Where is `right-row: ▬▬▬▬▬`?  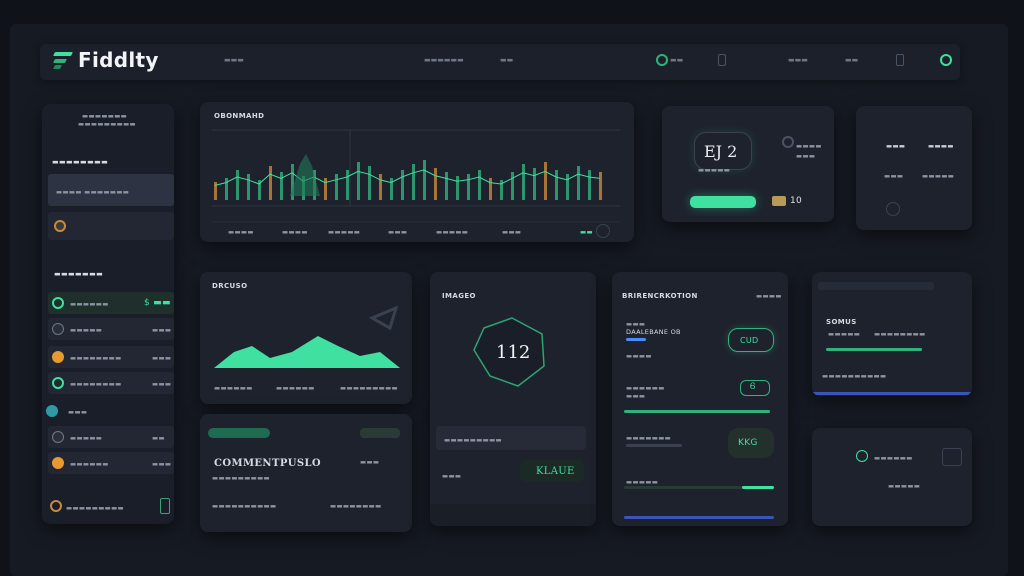
right-row: ▬▬▬▬▬ is located at coordinates (844, 334).